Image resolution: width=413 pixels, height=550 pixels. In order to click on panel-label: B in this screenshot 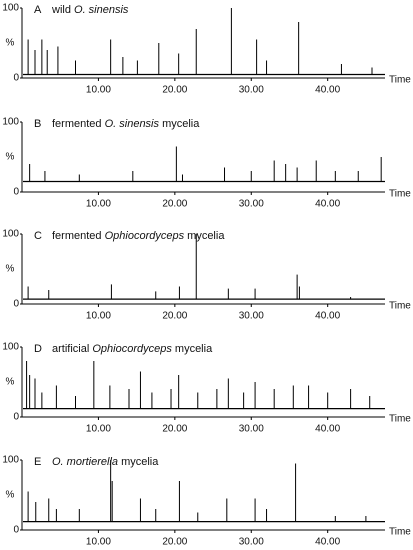, I will do `click(37, 124)`.